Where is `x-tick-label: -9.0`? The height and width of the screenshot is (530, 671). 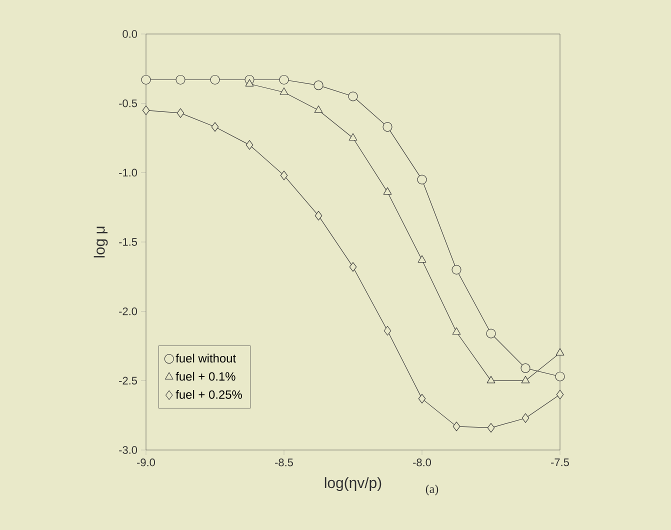 x-tick-label: -9.0 is located at coordinates (146, 462).